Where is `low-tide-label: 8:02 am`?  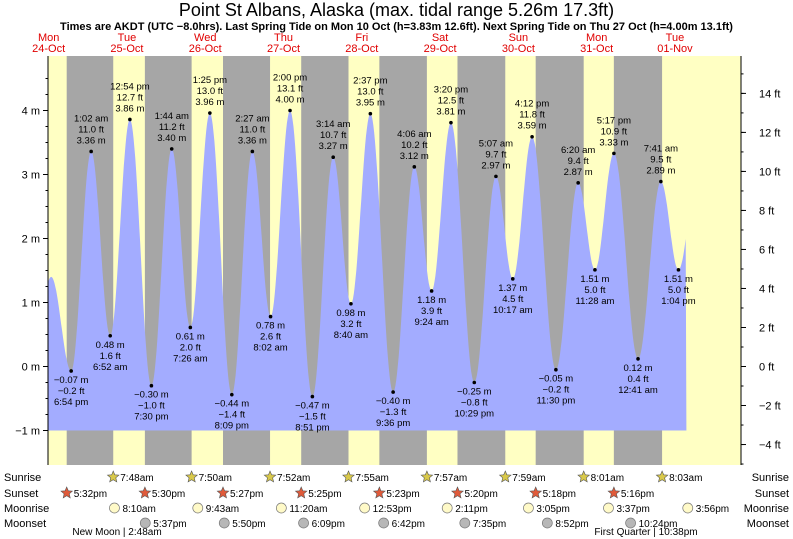 low-tide-label: 8:02 am is located at coordinates (270, 348).